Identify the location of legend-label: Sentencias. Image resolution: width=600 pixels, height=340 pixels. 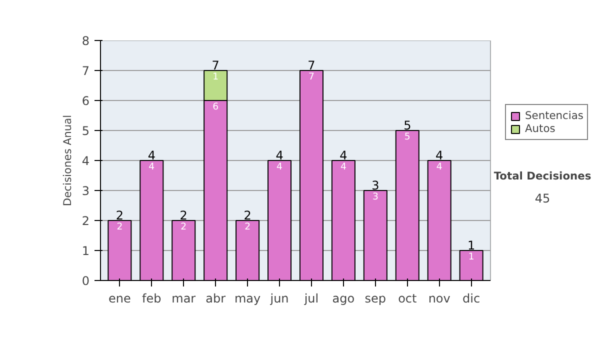
(554, 115).